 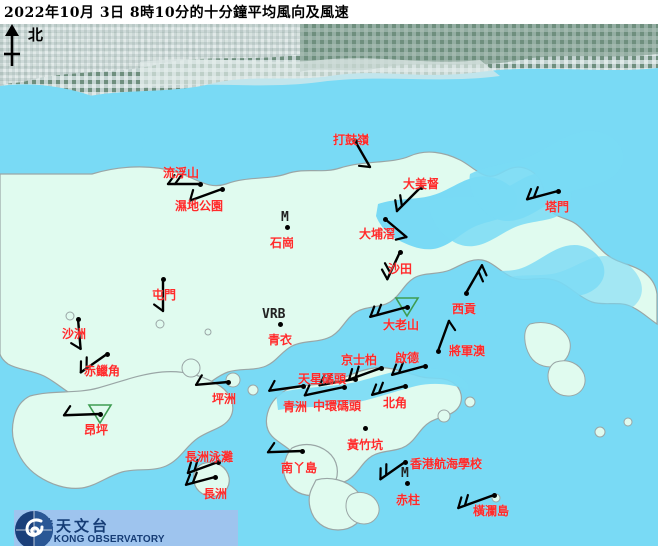 What do you see at coordinates (405, 386) in the screenshot?
I see `station-dot-north-point` at bounding box center [405, 386].